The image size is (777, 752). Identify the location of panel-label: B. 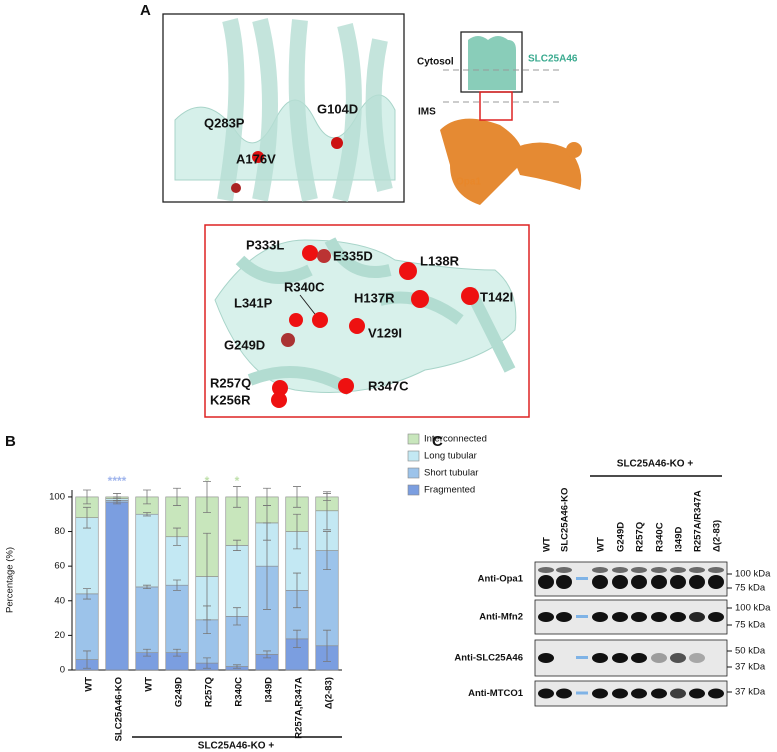
(10, 441).